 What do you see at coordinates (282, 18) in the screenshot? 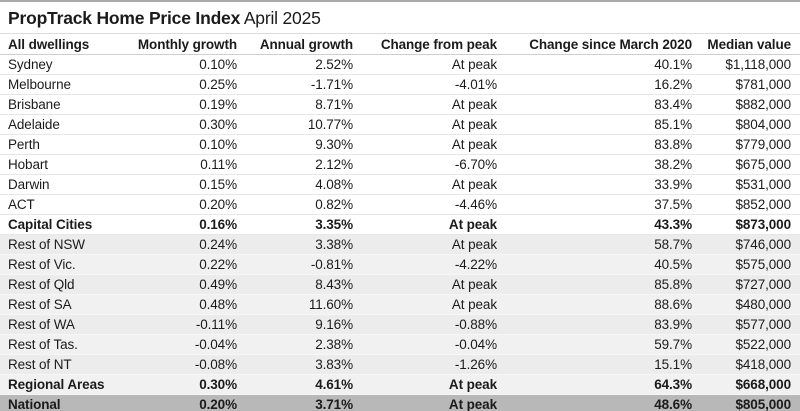
I see `title-period: April 2025` at bounding box center [282, 18].